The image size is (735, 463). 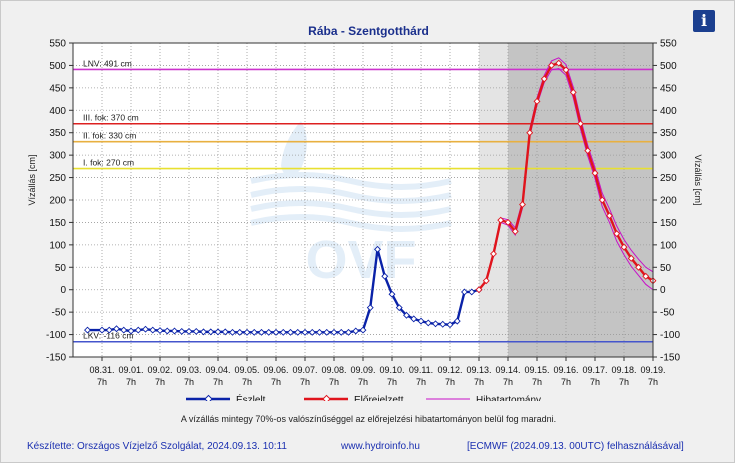 What do you see at coordinates (130, 370) in the screenshot?
I see `x-tick-label: 09.01.` at bounding box center [130, 370].